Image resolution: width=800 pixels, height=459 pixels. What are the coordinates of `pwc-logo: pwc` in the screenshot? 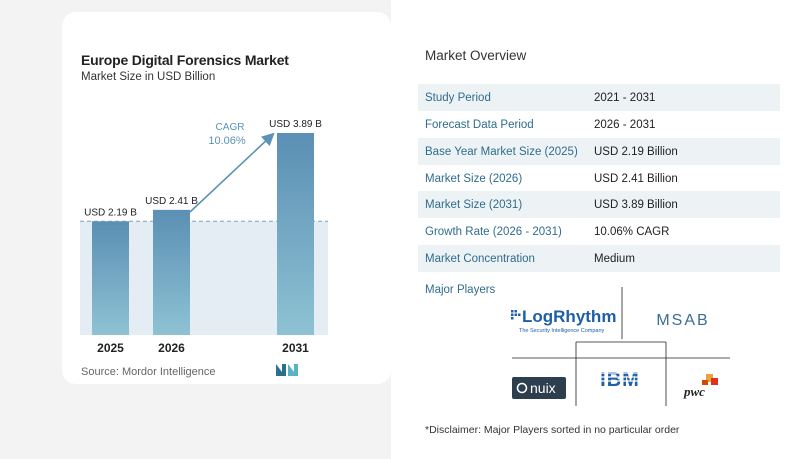 It's located at (700, 386).